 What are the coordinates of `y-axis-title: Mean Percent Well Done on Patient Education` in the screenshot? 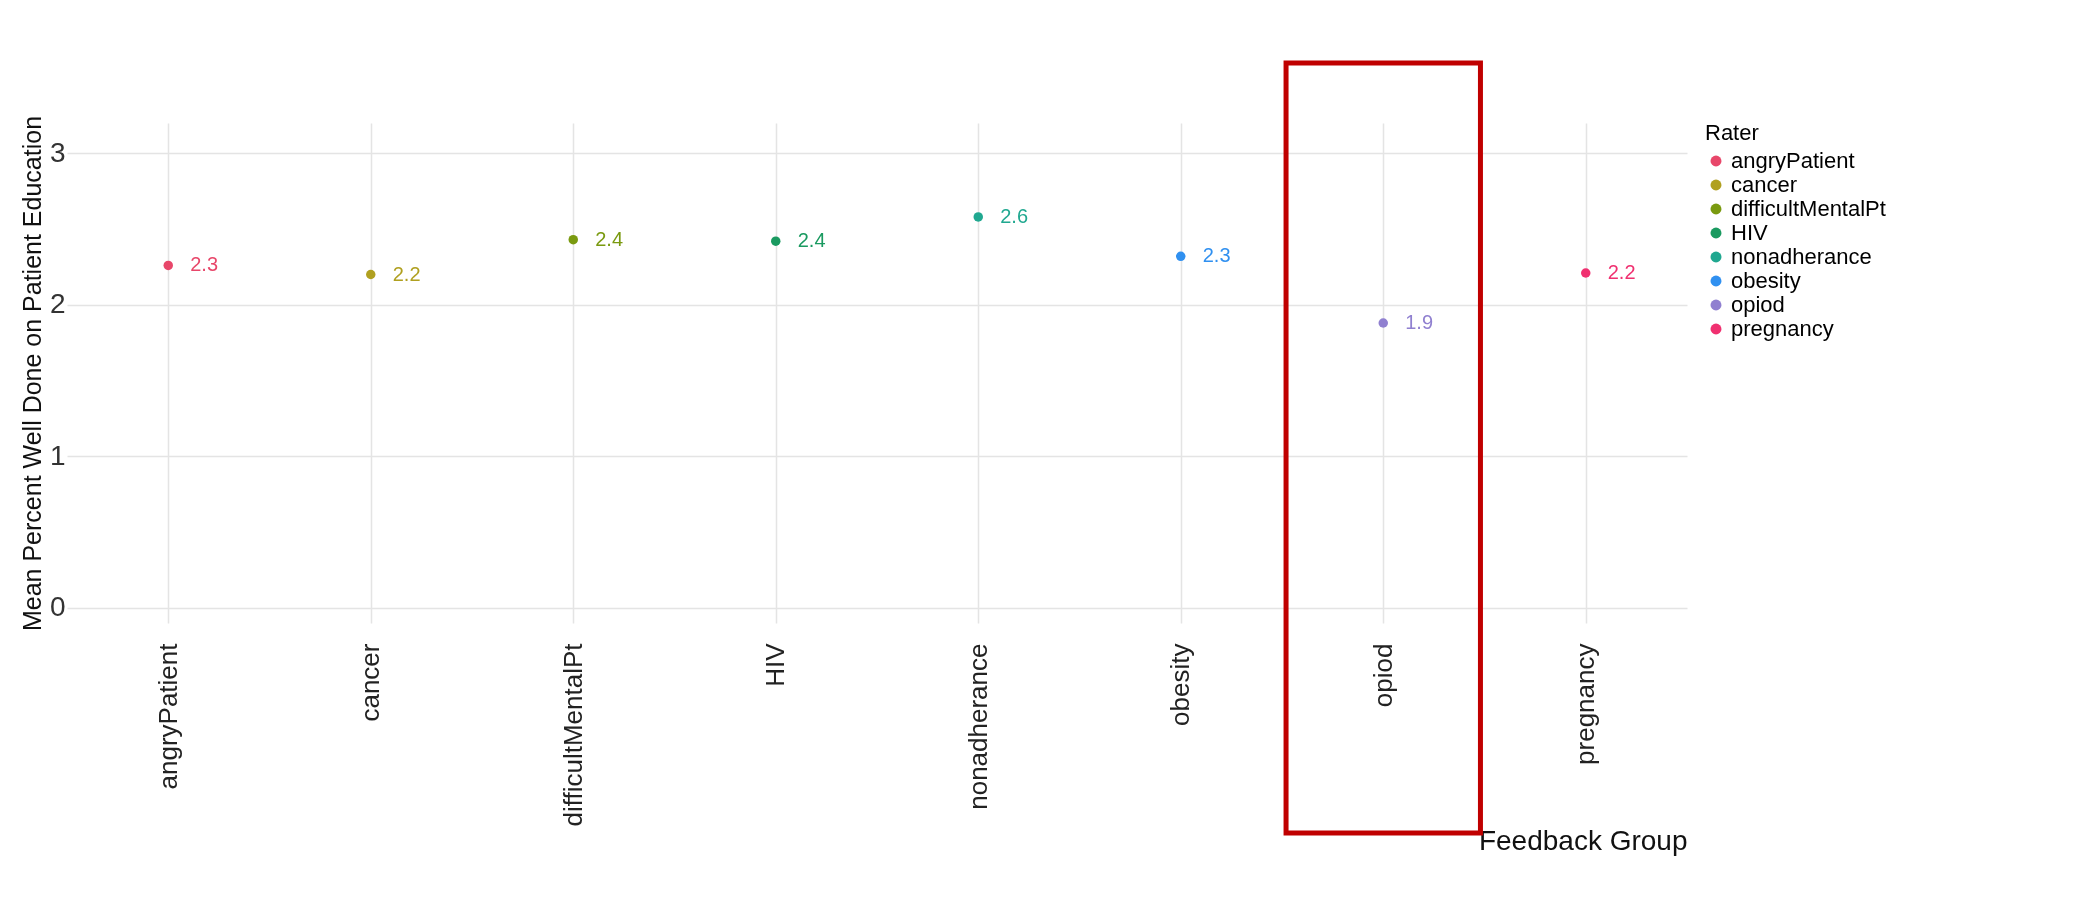 It's located at (31, 373).